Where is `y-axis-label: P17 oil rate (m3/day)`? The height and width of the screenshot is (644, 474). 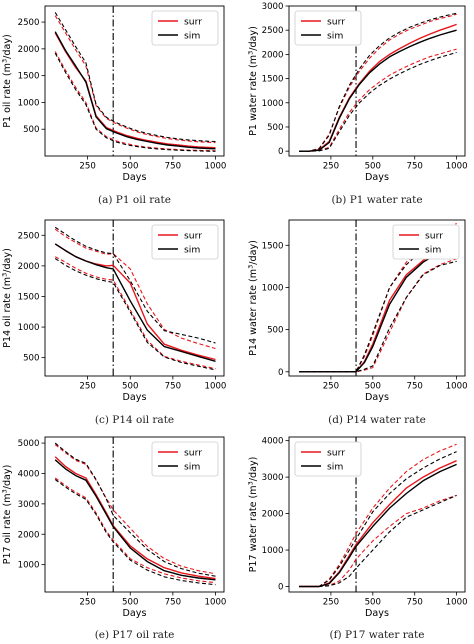 y-axis-label: P17 oil rate (m3/day) is located at coordinates (7, 515).